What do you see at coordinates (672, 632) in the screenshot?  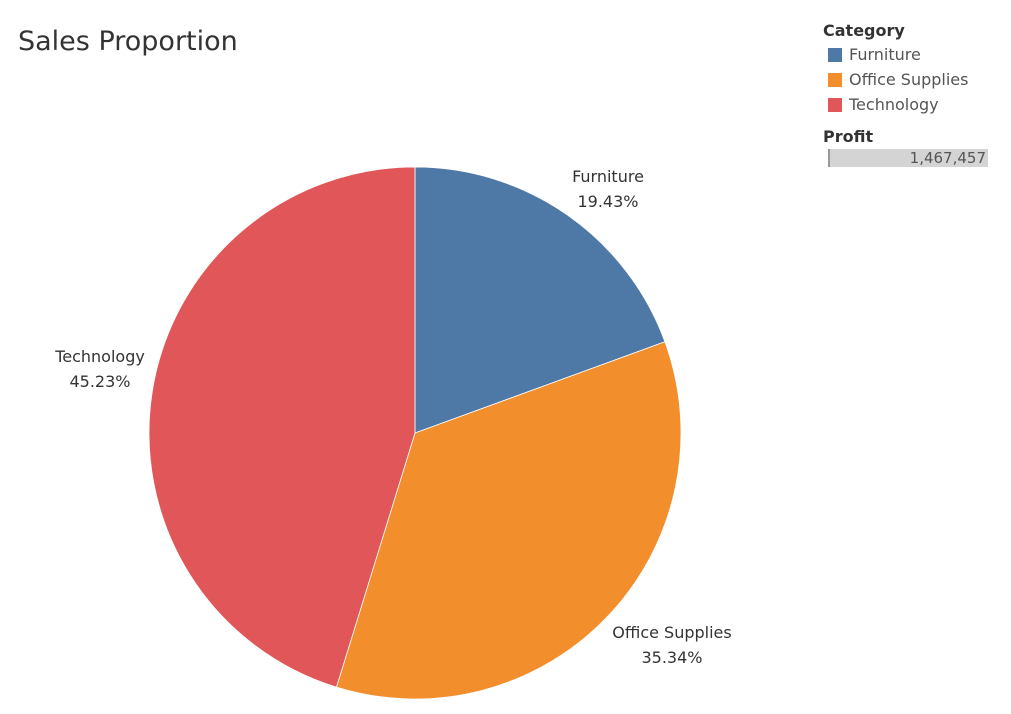 I see `slice-label-name-office-supplies: Office Supplies` at bounding box center [672, 632].